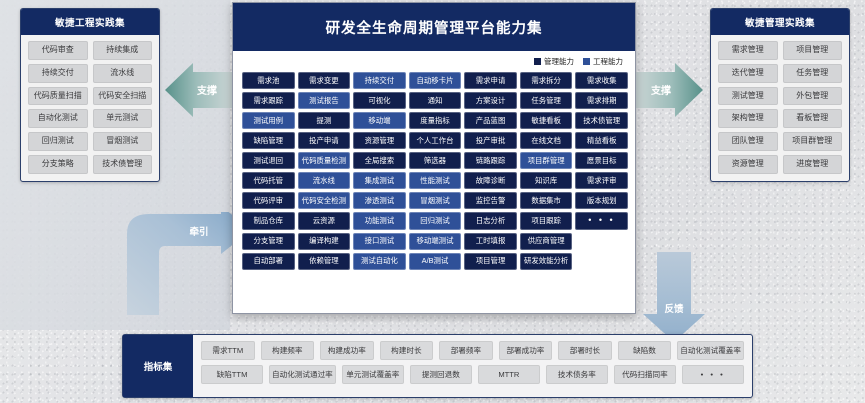 This screenshot has height=403, width=865. Describe the element at coordinates (546, 140) in the screenshot. I see `capability-cell: 在线文档` at that location.